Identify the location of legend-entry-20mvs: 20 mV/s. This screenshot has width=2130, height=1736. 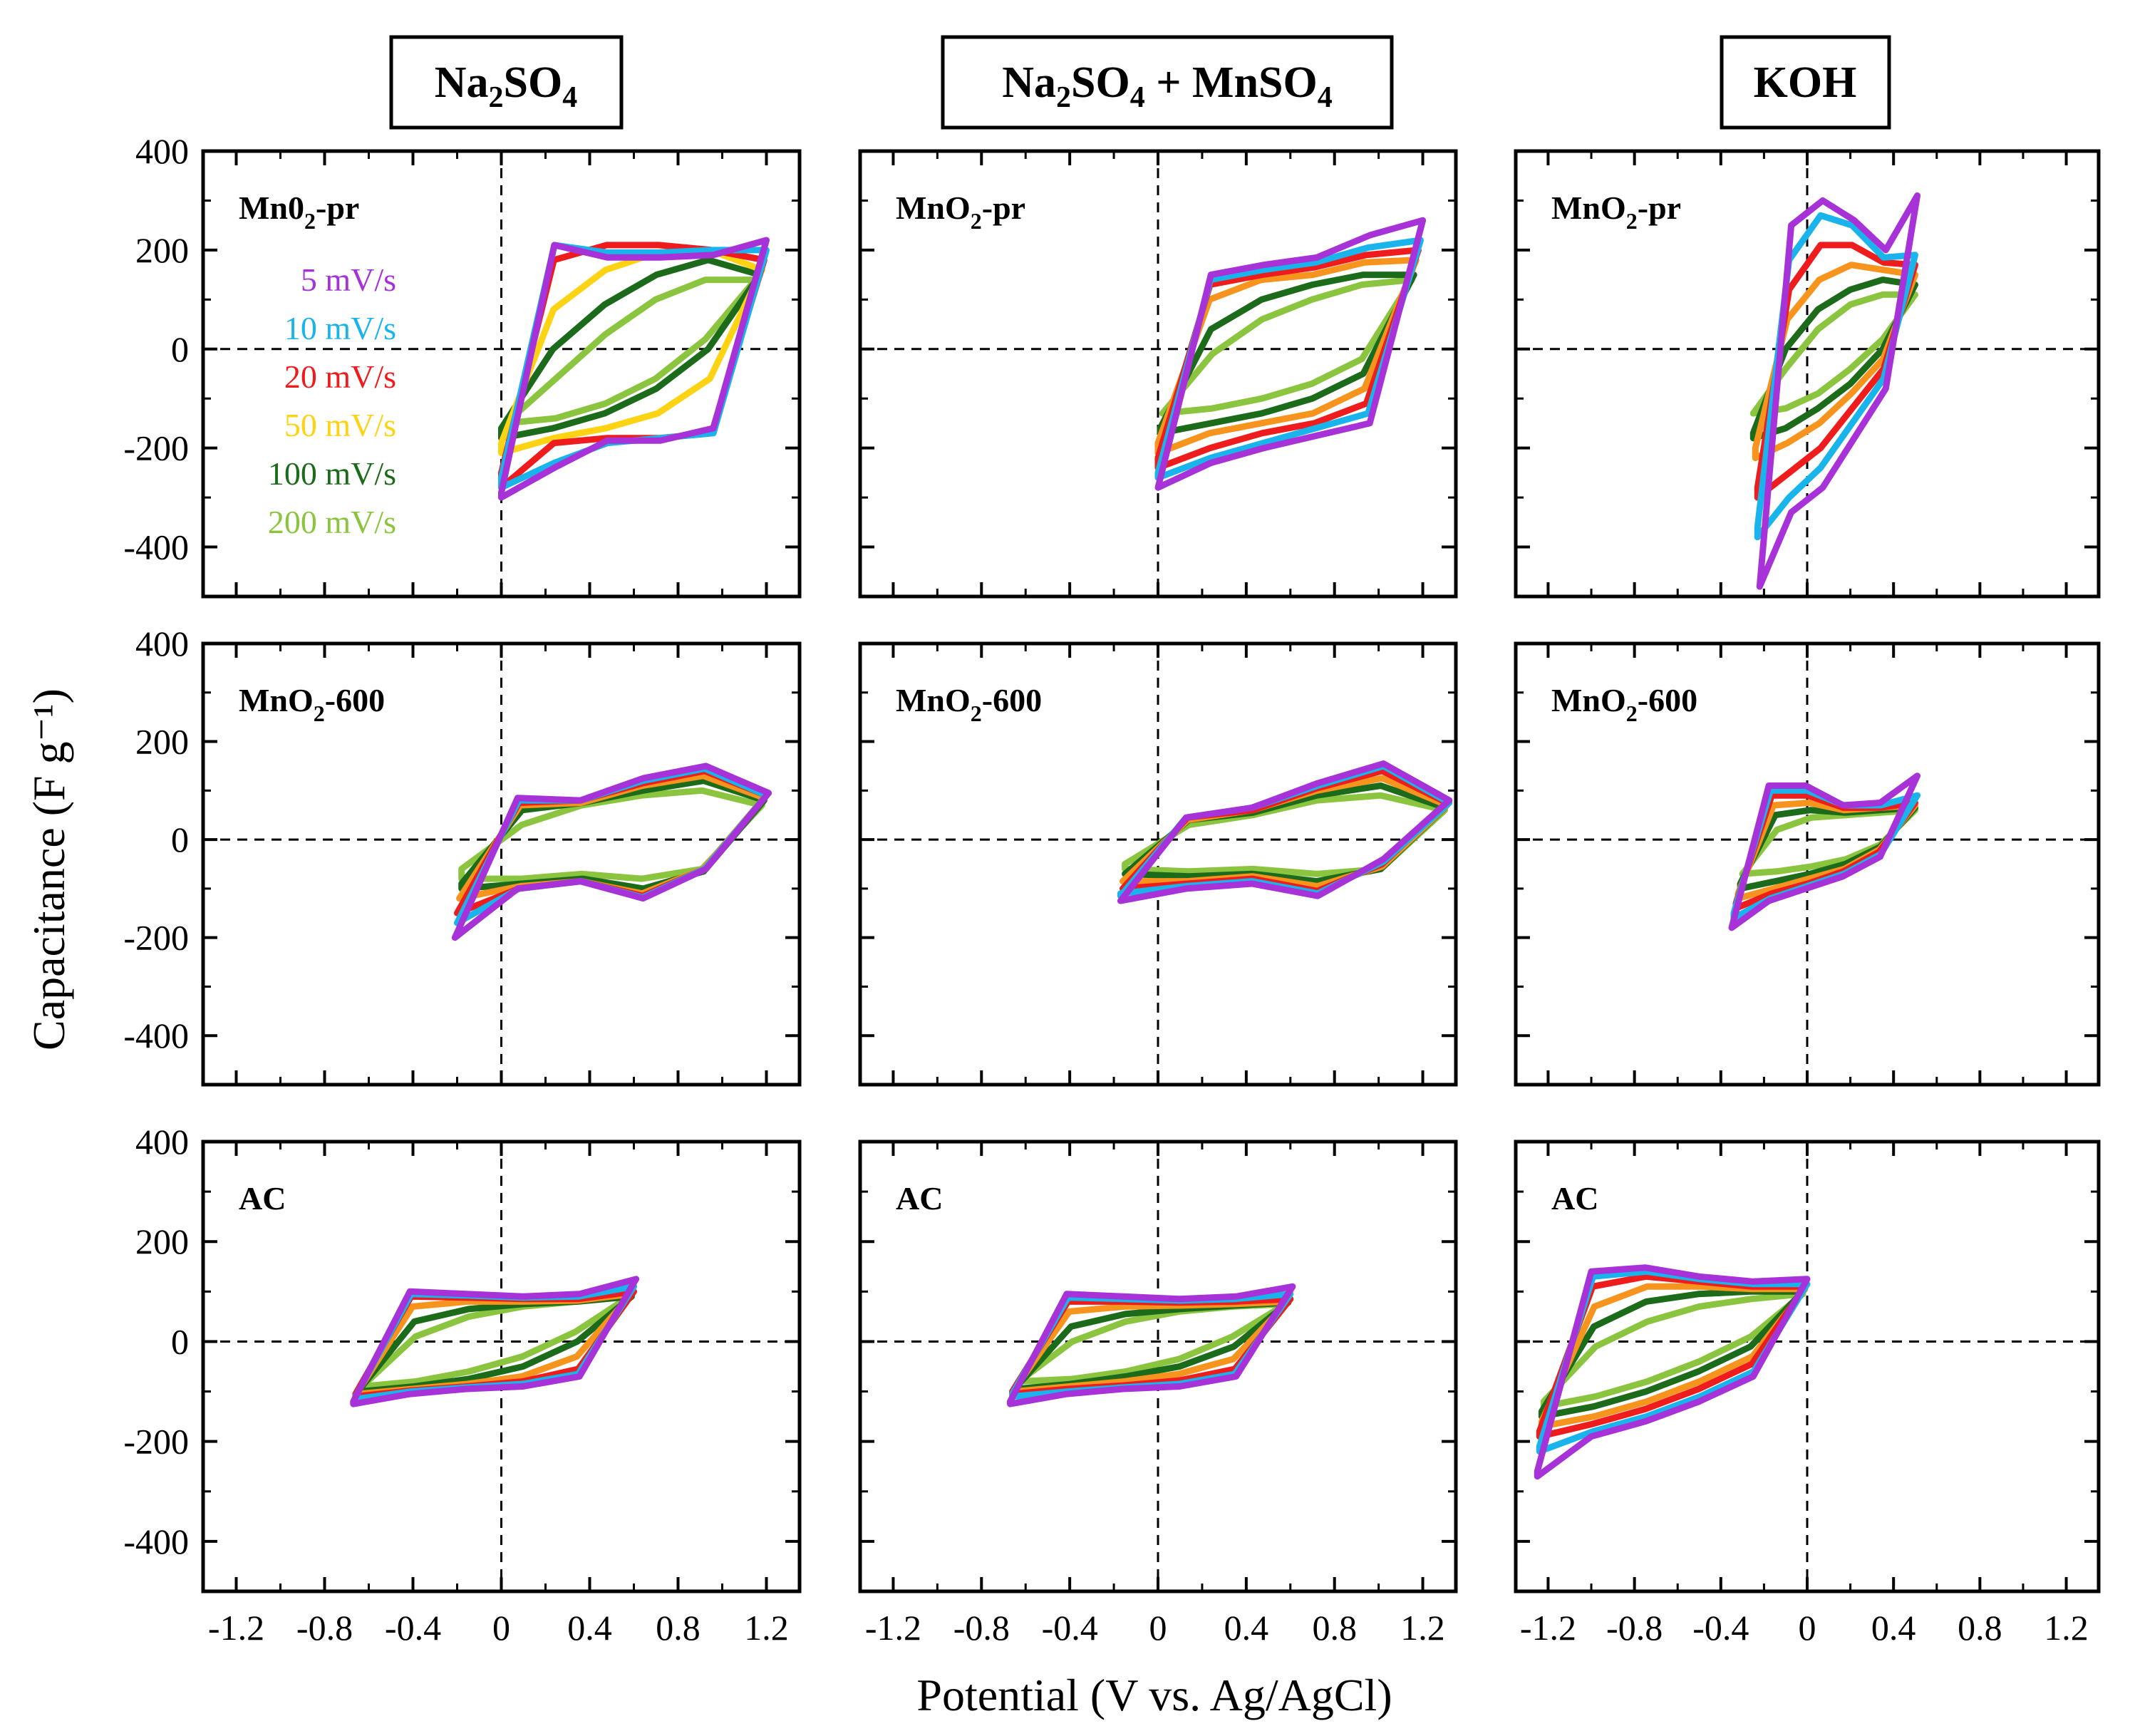
(340, 377).